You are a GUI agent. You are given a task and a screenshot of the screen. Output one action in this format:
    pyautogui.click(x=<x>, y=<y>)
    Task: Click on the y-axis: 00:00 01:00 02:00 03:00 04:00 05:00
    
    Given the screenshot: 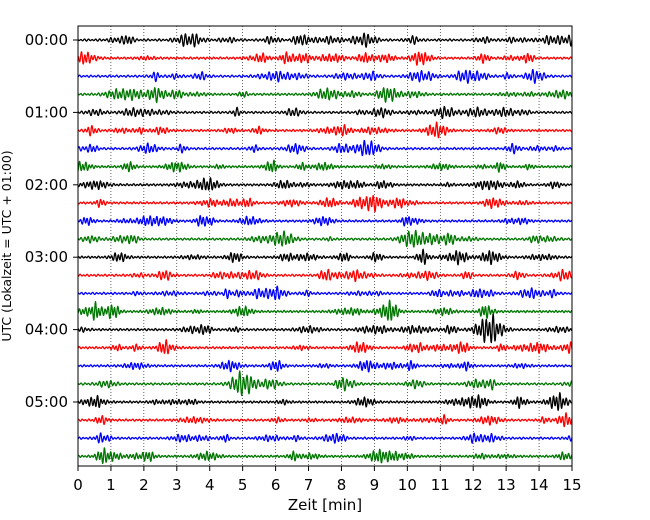 What is the action you would take?
    pyautogui.click(x=51, y=221)
    